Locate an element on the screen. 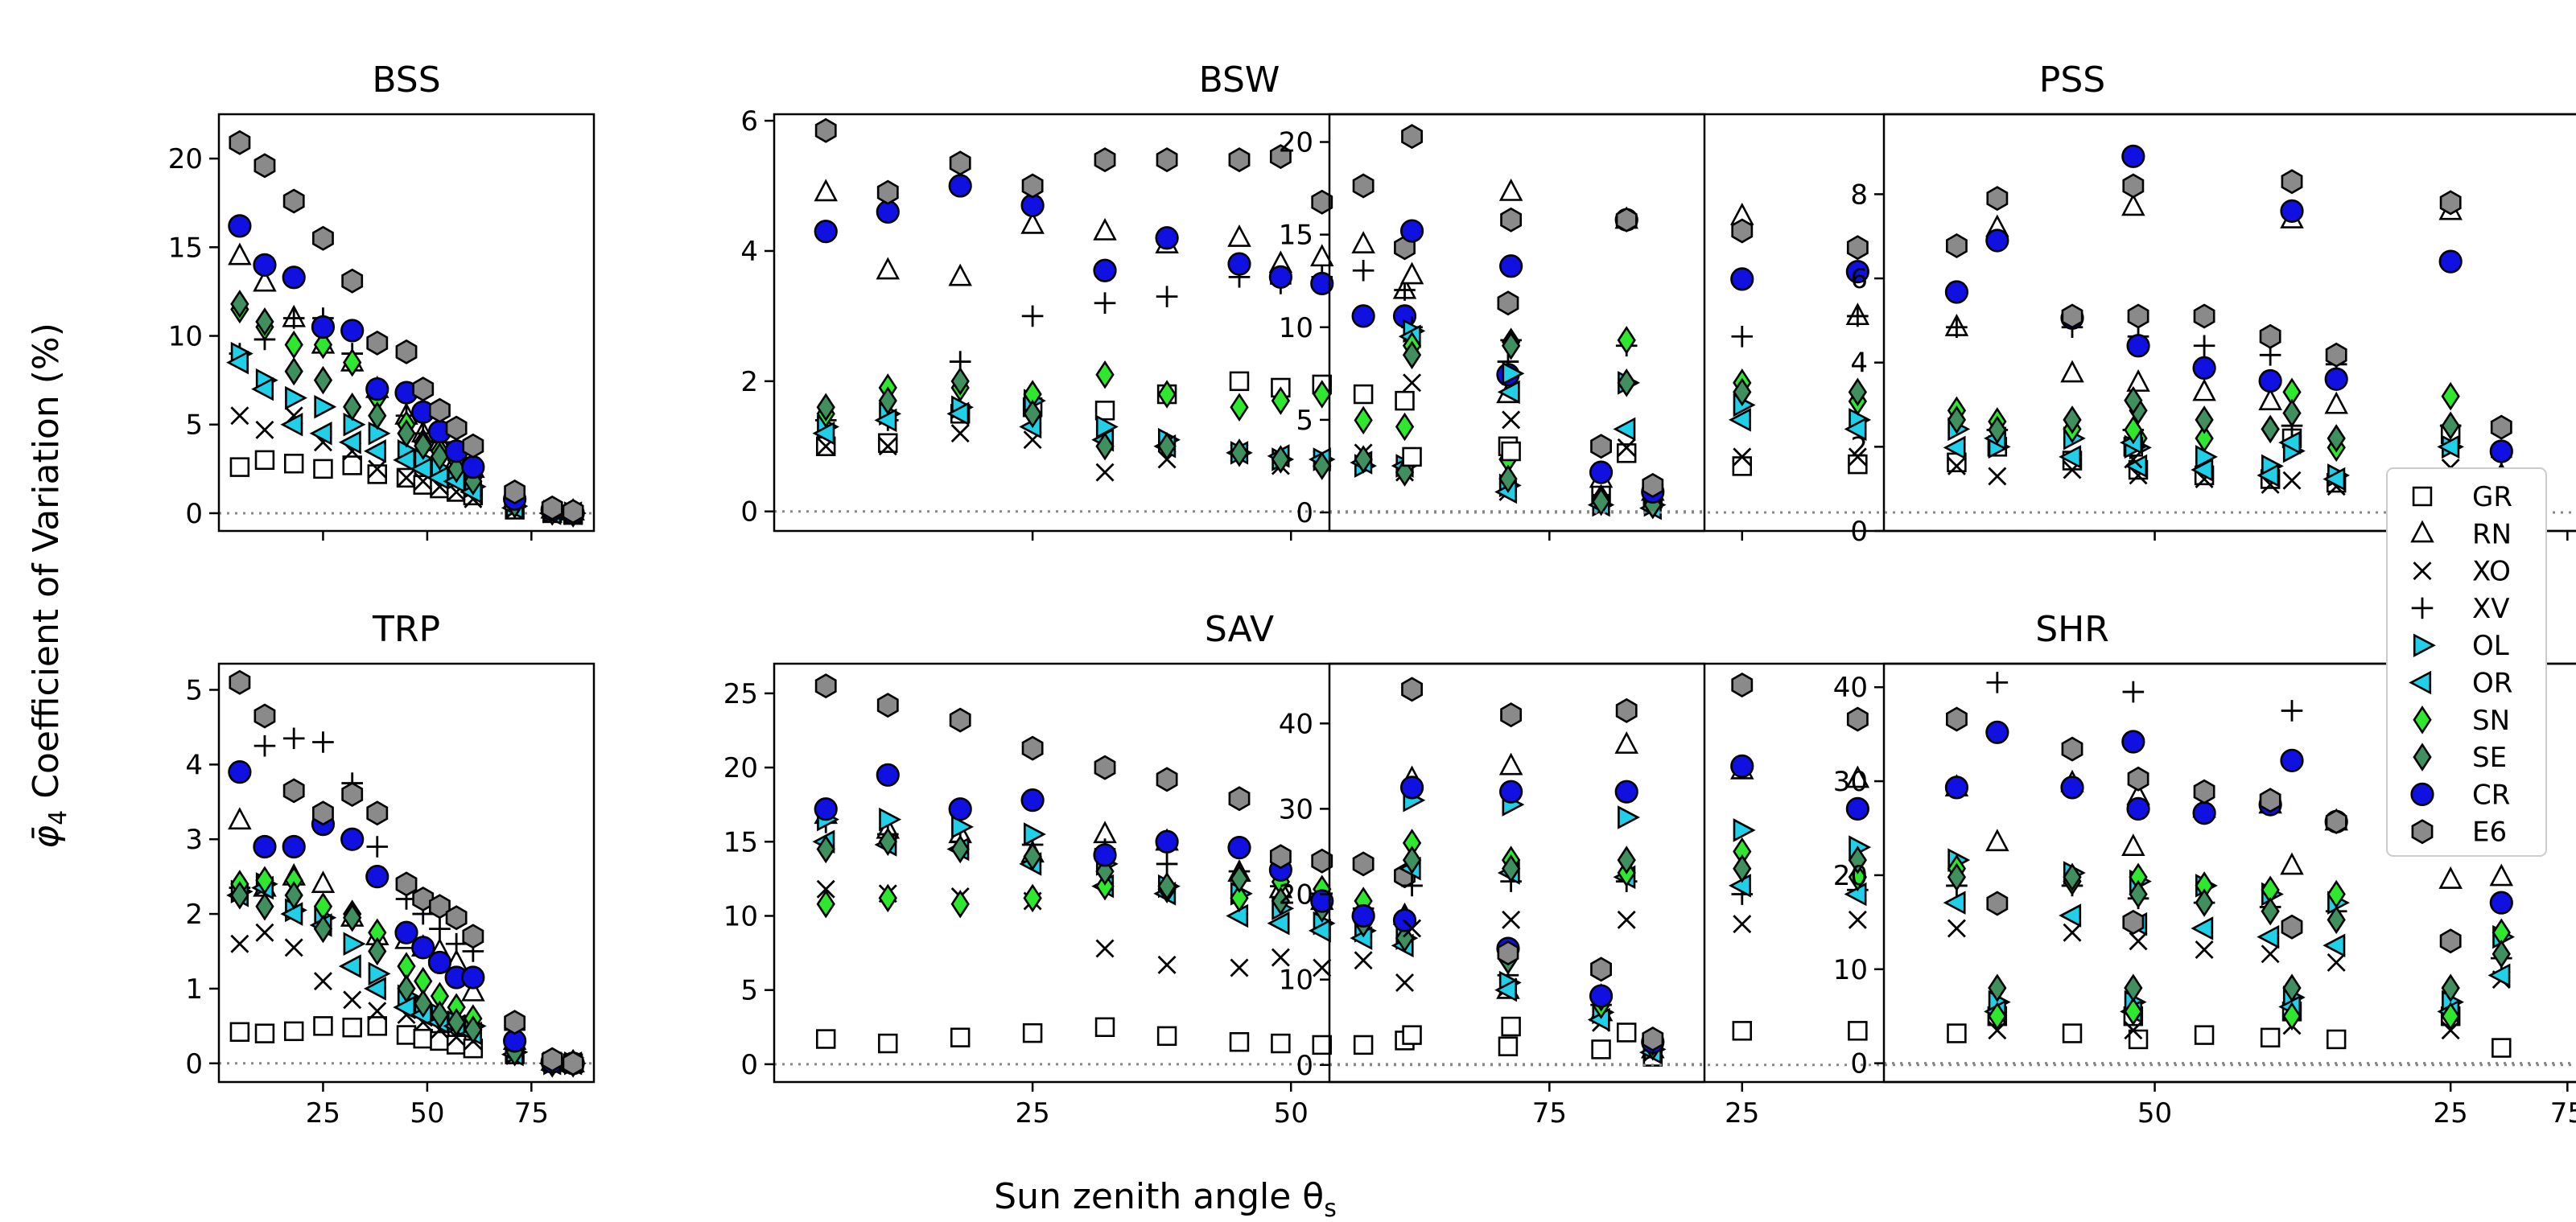 The height and width of the screenshot is (1222, 2576). legend-marker-rn is located at coordinates (2422, 531).